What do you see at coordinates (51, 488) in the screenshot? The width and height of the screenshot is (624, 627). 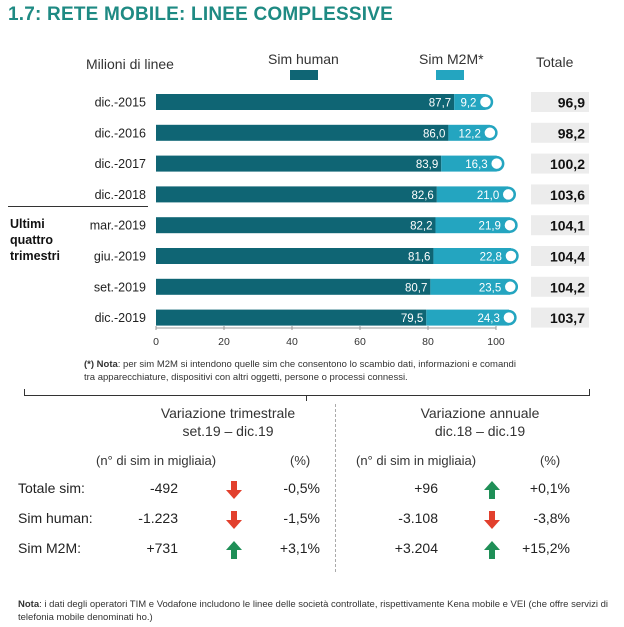 I see `row-label: Totale sim:` at bounding box center [51, 488].